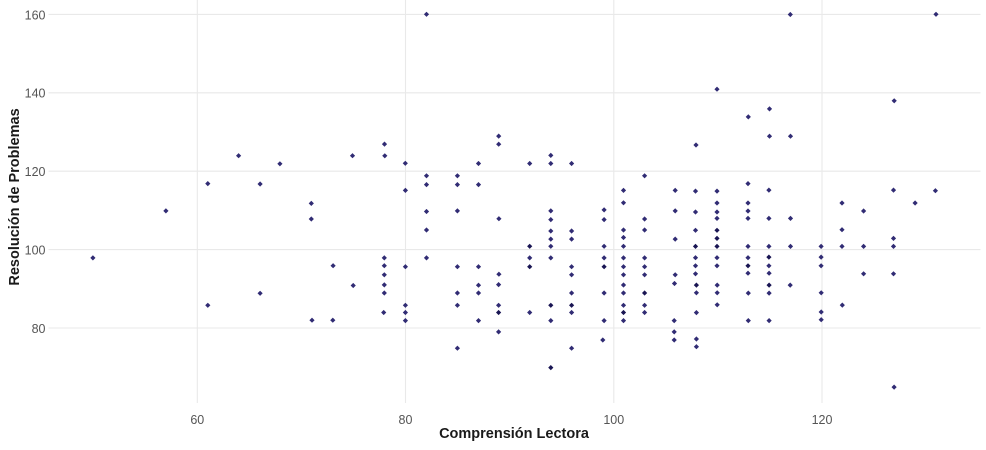 The width and height of the screenshot is (986, 450). I want to click on svg-text: 140, so click(35, 94).